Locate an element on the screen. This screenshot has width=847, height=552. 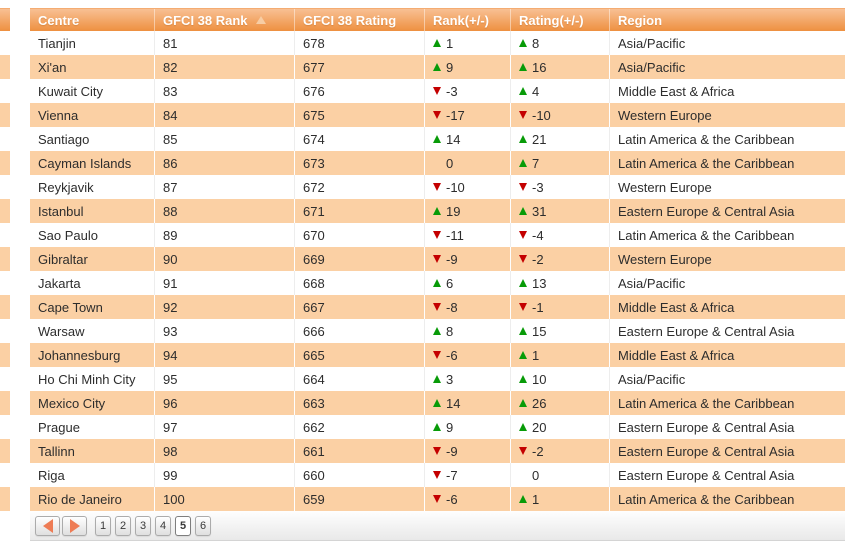
centre-cell: Gibraltar is located at coordinates (92, 259).